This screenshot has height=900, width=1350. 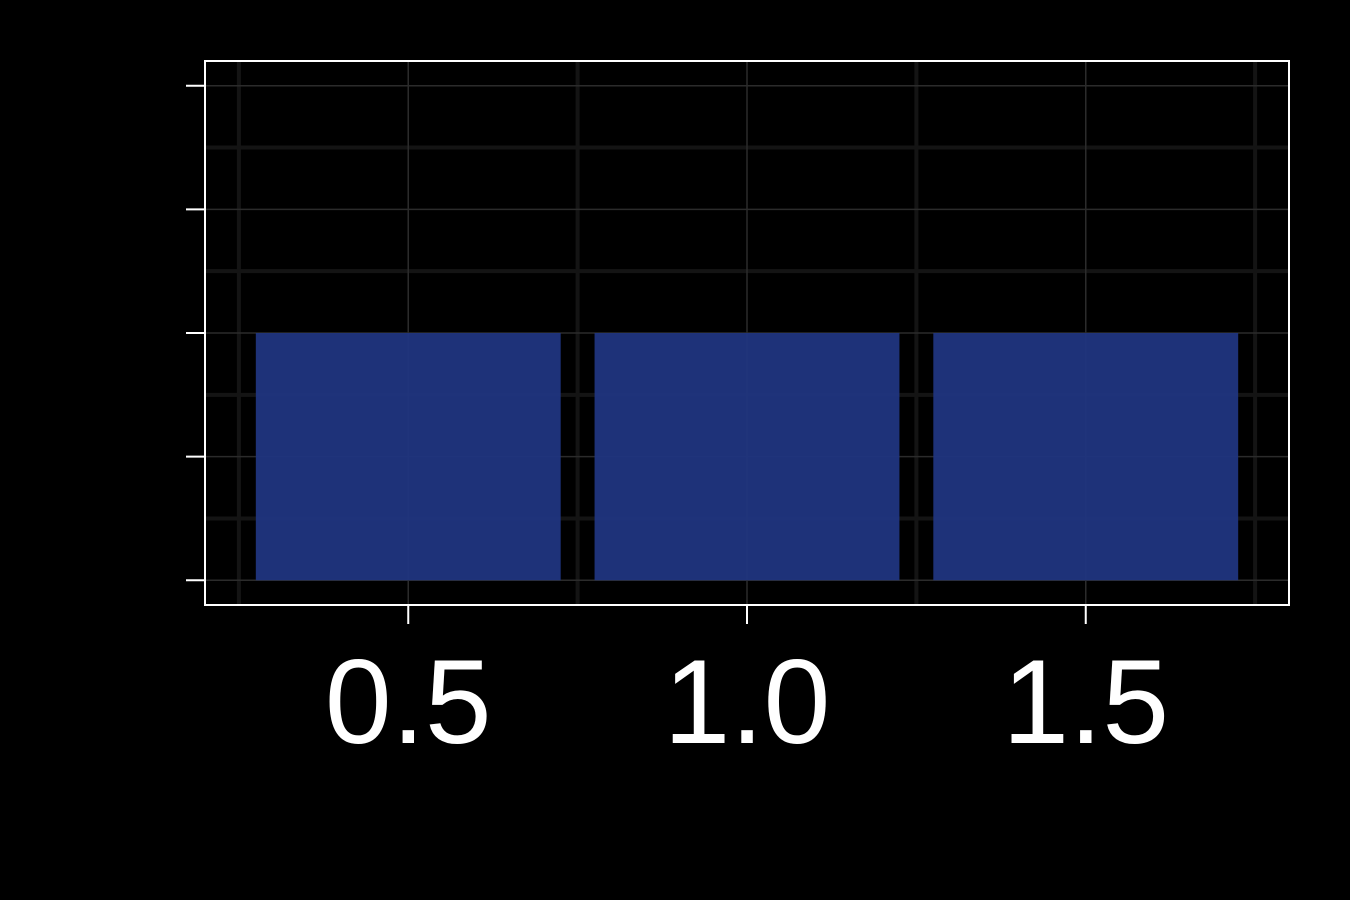 I want to click on y-ticks, so click(x=195, y=333).